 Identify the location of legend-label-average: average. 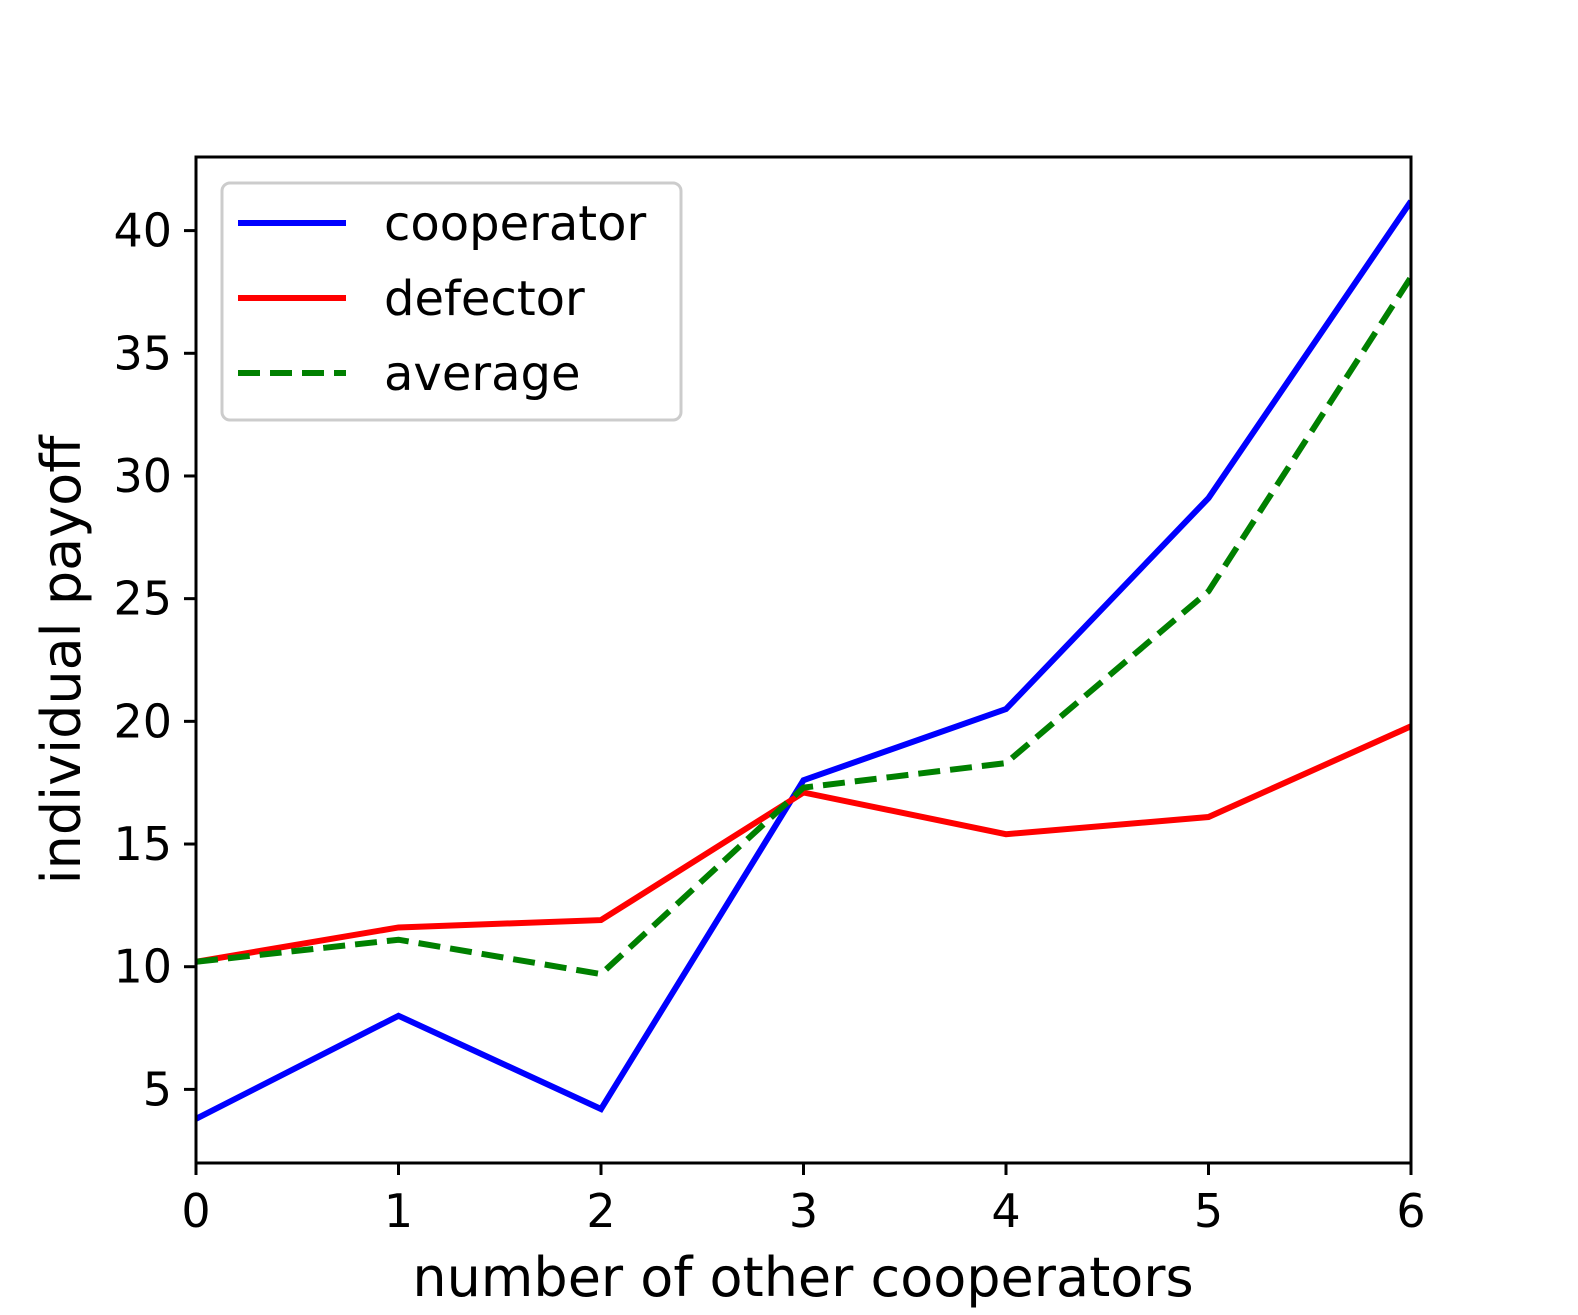
(482, 374).